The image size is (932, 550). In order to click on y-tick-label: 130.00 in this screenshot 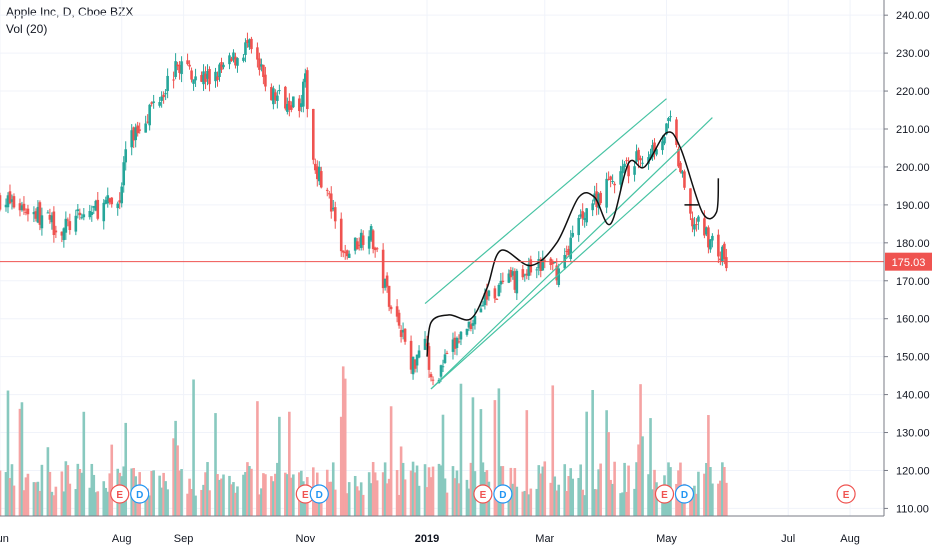, I will do `click(913, 434)`.